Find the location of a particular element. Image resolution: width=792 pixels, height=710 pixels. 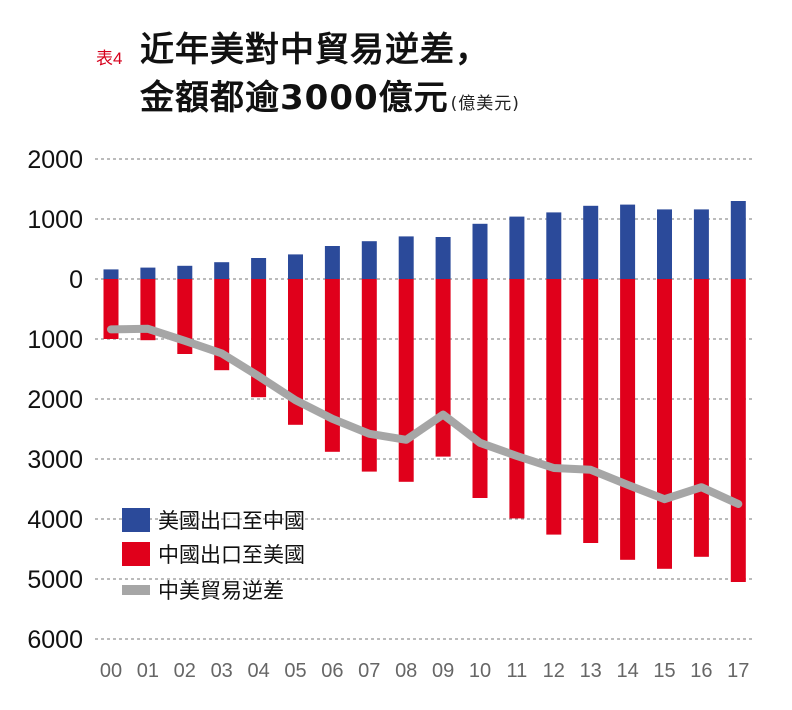

table-number-tag: 表4 is located at coordinates (109, 58).